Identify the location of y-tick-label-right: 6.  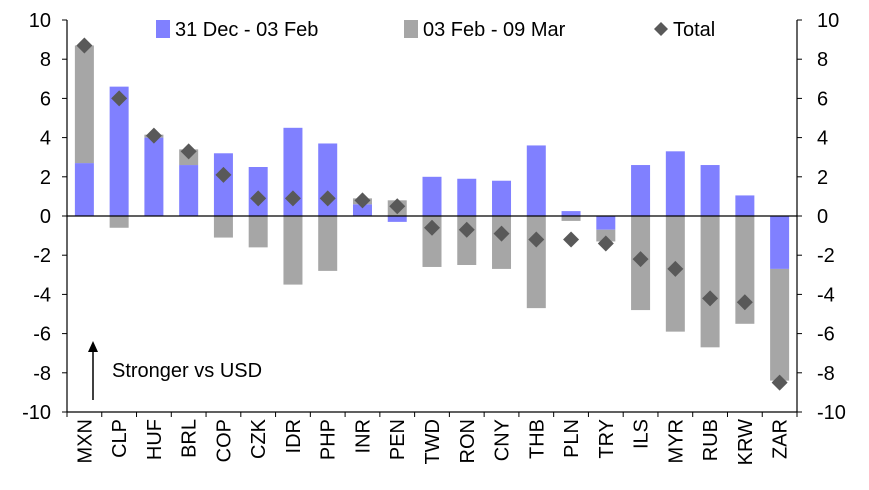
(822, 99).